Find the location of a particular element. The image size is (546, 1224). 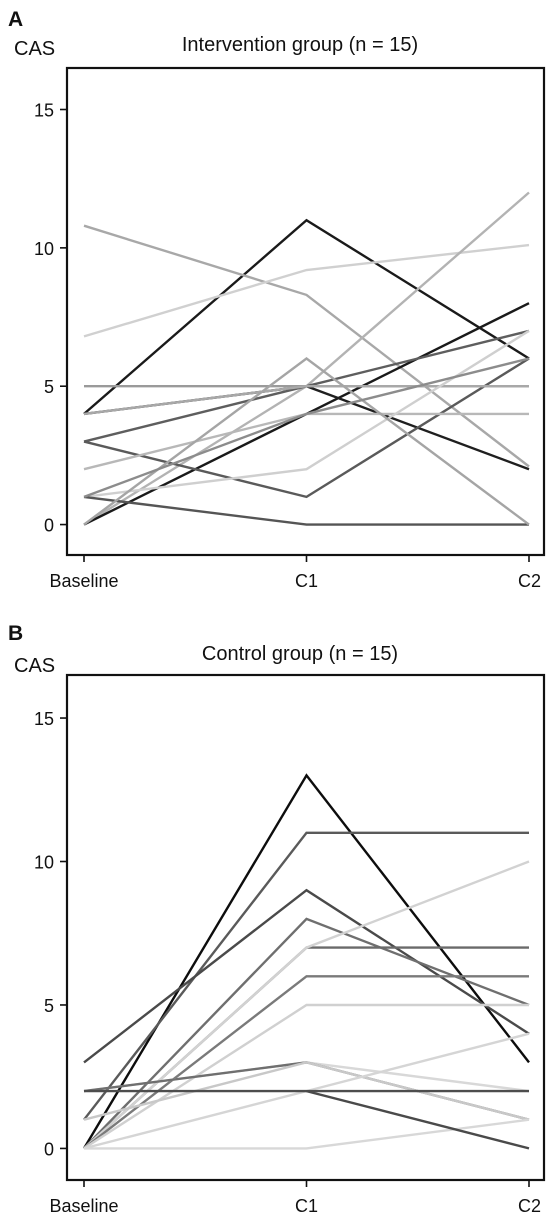

panel-label: A is located at coordinates (15, 19).